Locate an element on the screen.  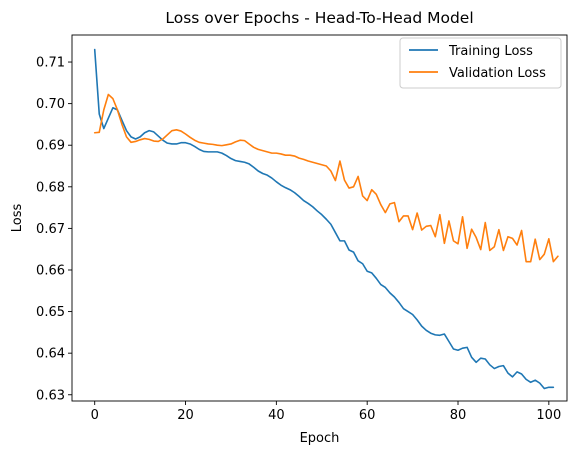
y-tick-label: 0.63 is located at coordinates (50, 395).